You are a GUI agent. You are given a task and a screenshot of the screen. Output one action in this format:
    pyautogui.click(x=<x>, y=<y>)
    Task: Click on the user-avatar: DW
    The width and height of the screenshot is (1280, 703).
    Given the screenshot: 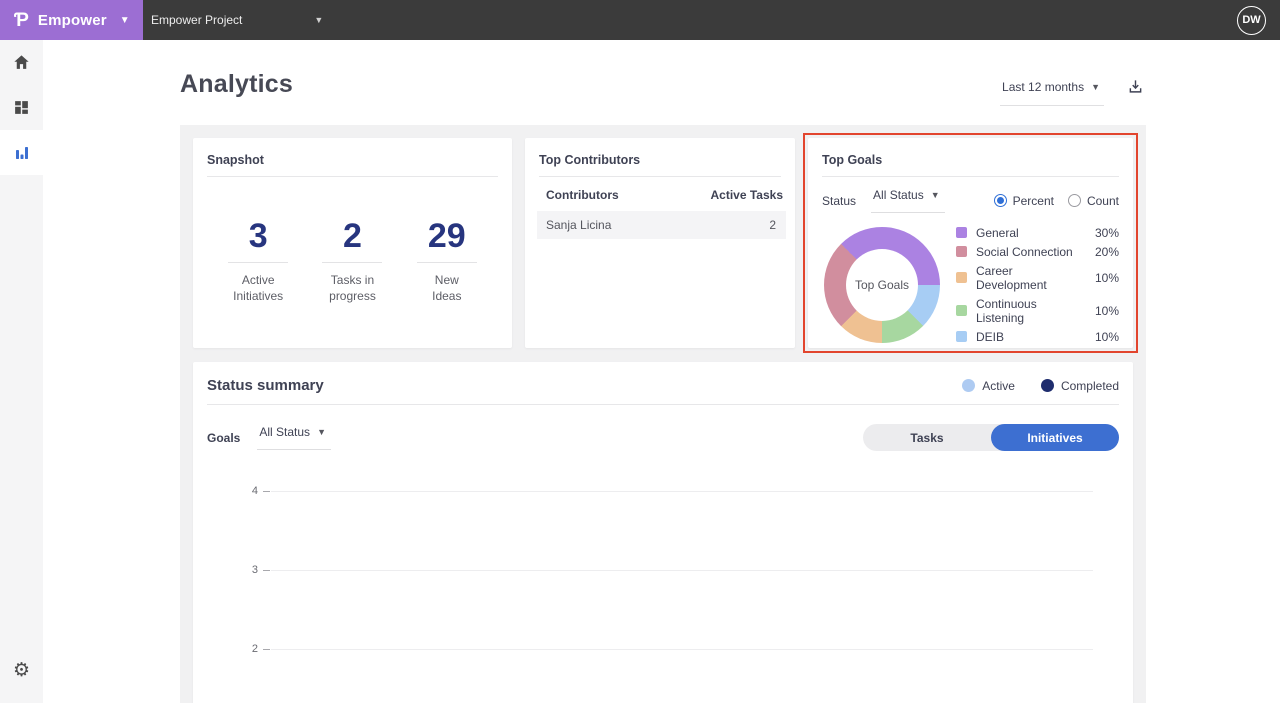 What is the action you would take?
    pyautogui.click(x=1251, y=20)
    